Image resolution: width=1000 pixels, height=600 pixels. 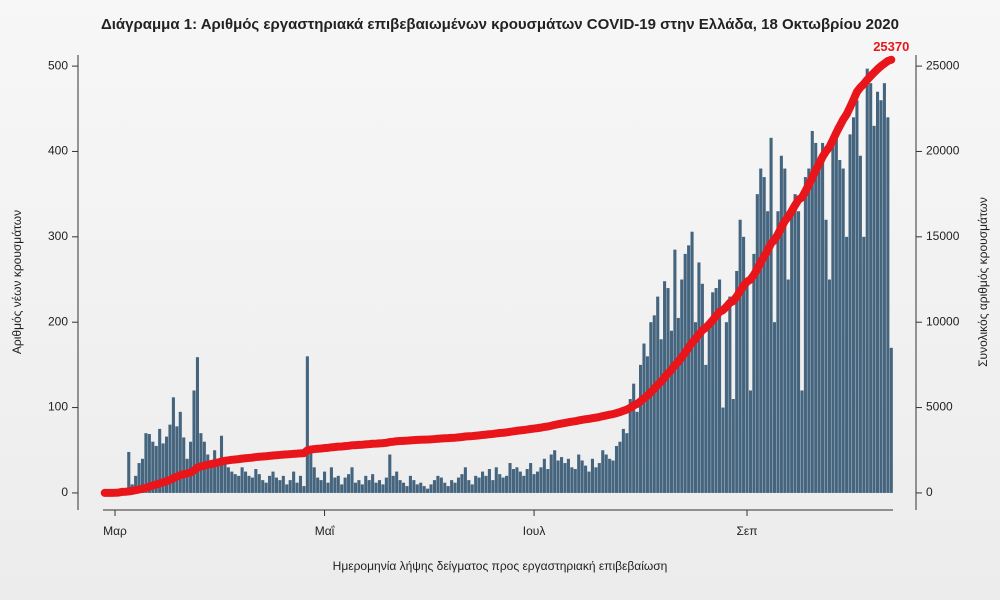 What do you see at coordinates (115, 531) in the screenshot?
I see `x-tick-label: Μαρ` at bounding box center [115, 531].